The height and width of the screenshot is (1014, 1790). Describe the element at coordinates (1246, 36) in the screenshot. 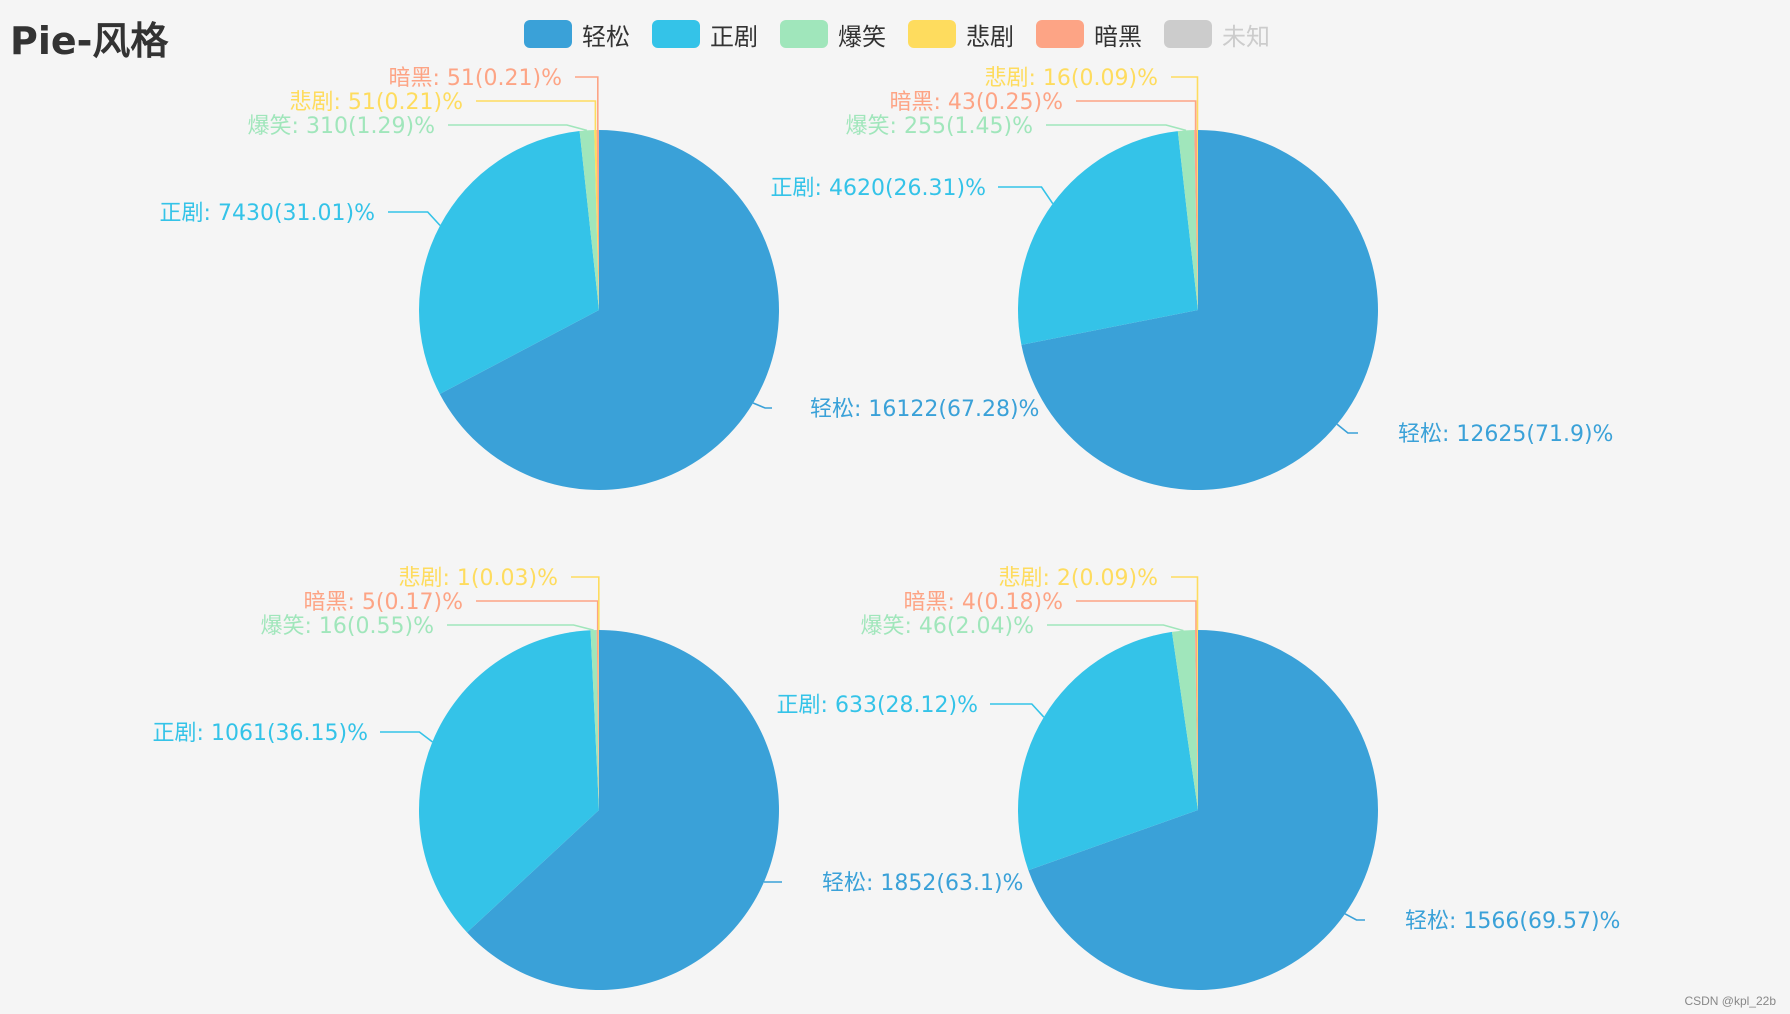

I see `legend-label: 未知` at that location.